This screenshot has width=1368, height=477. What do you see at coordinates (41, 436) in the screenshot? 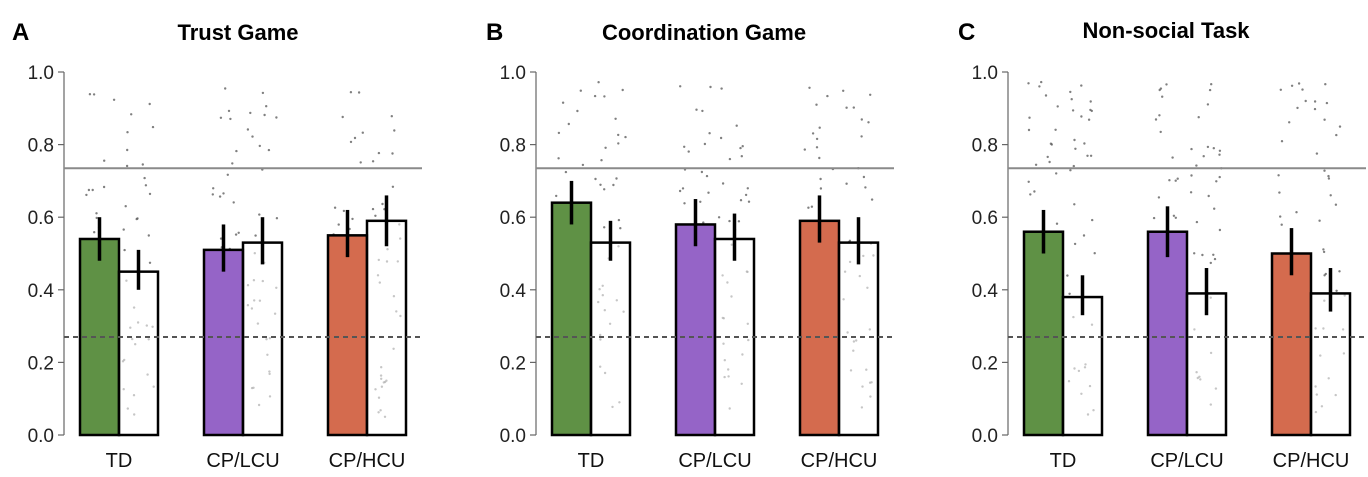
I see `y-tick-label: 0.0` at bounding box center [41, 436].